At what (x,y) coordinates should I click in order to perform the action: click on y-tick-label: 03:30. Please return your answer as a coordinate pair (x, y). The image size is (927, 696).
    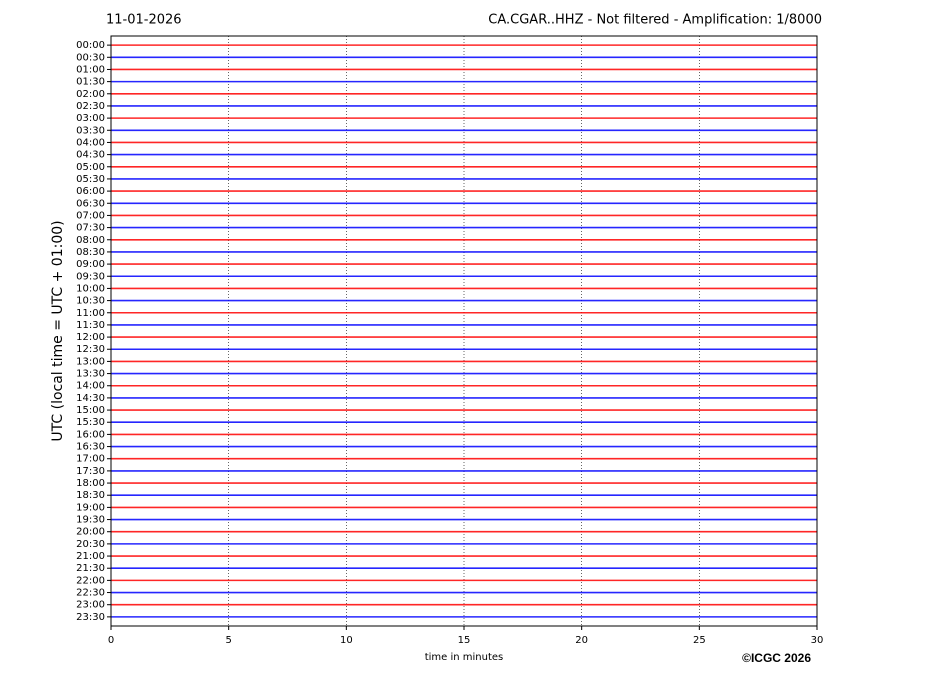
    Looking at the image, I should click on (90, 130).